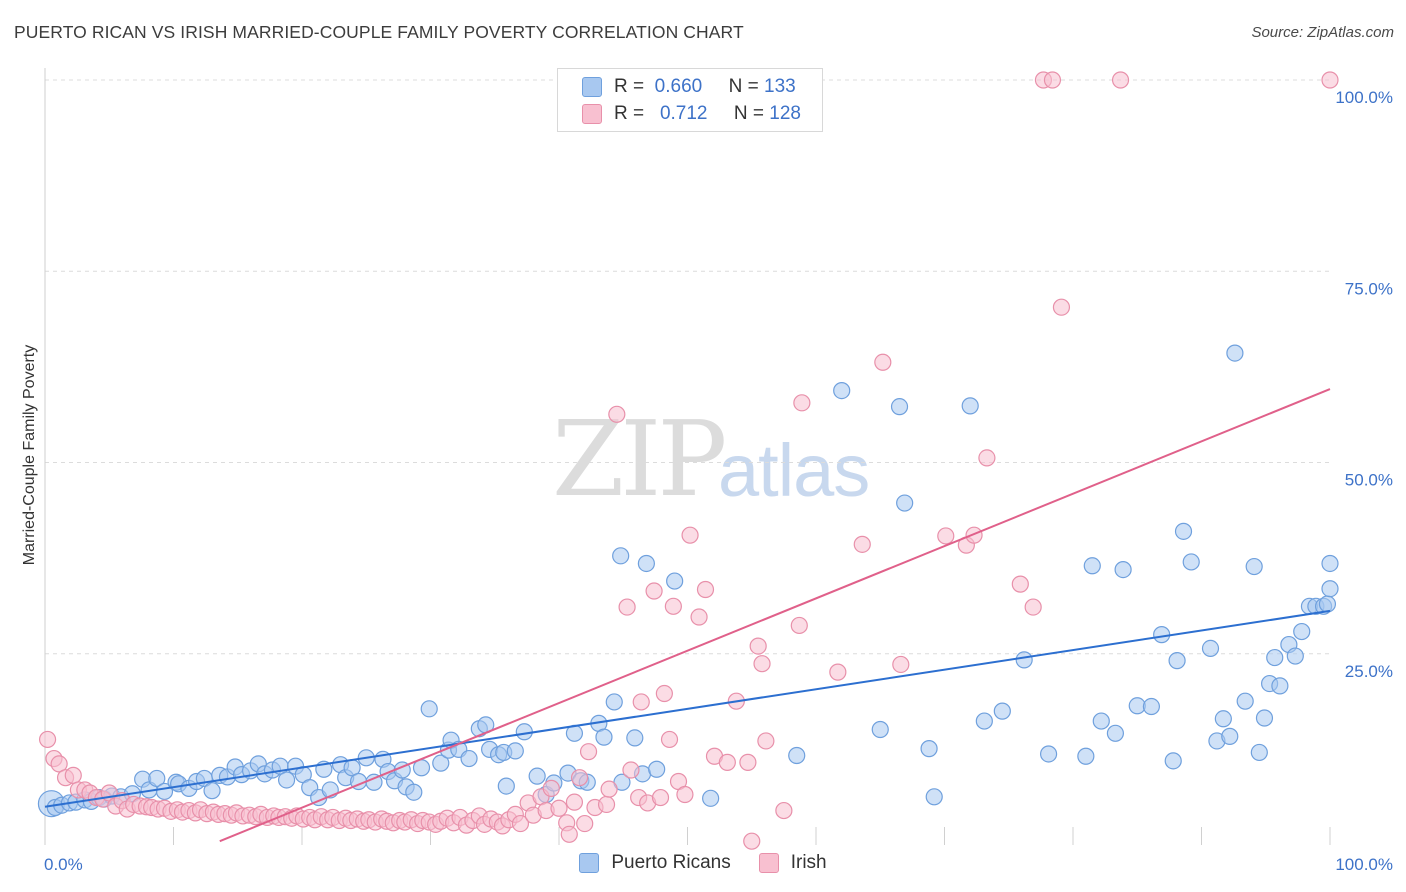 The image size is (1406, 892). I want to click on series-legend: Puerto Ricans Irish, so click(703, 863).